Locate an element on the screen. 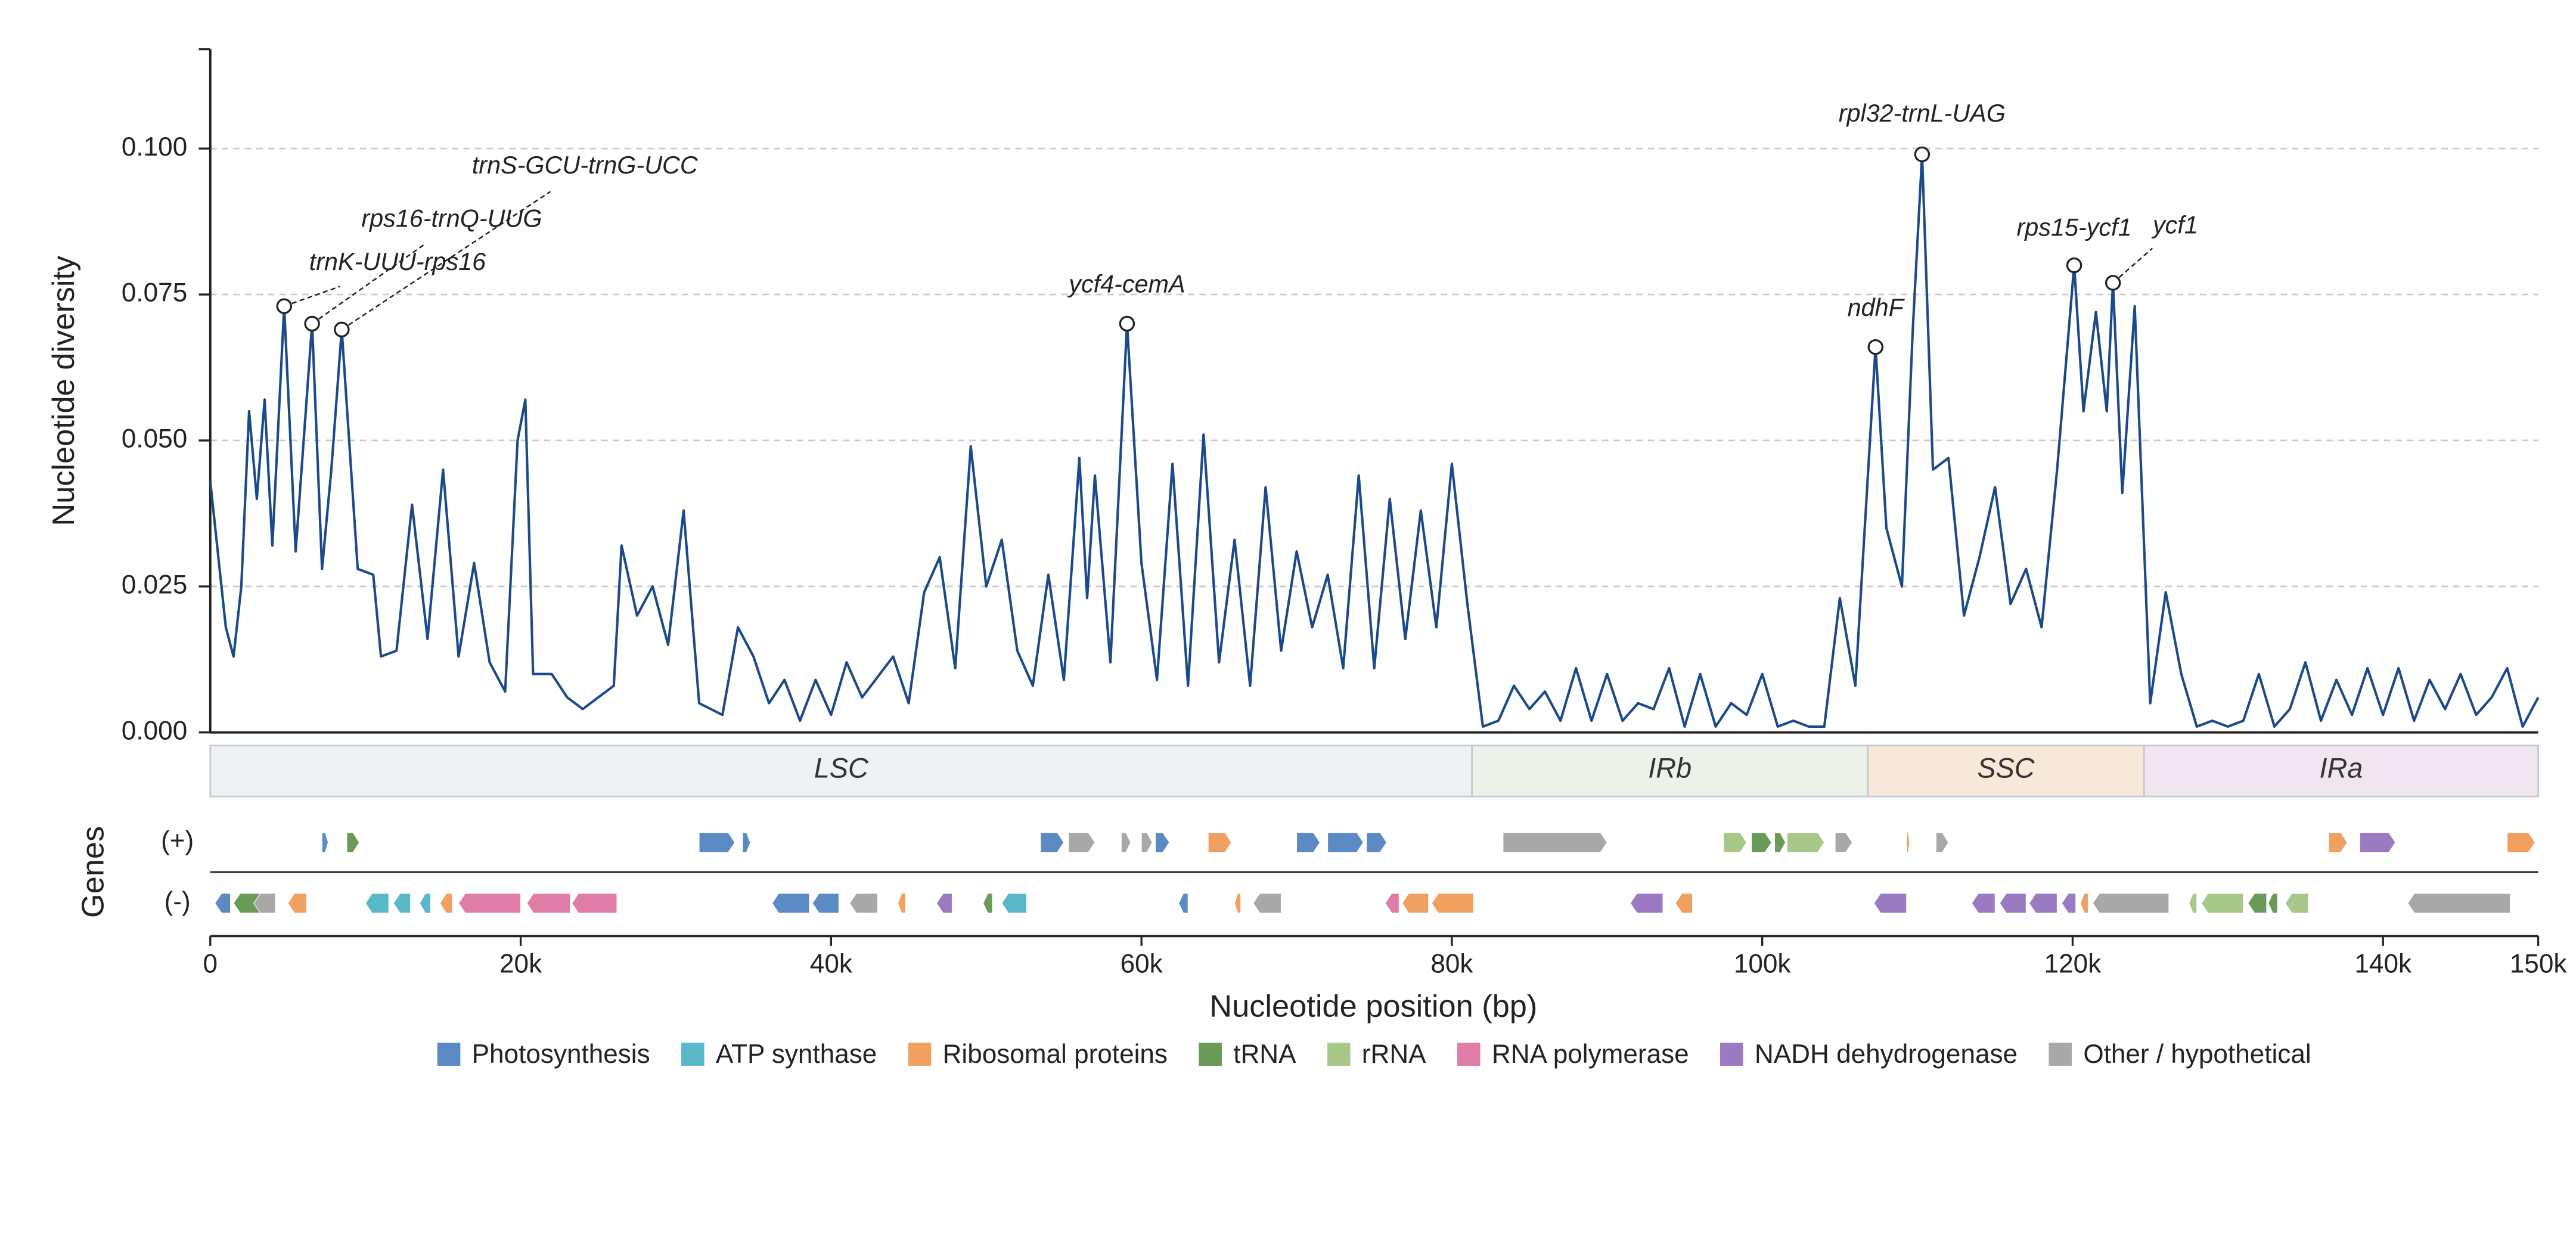  peak-label: rpl32-trnL-UAG is located at coordinates (1923, 113).